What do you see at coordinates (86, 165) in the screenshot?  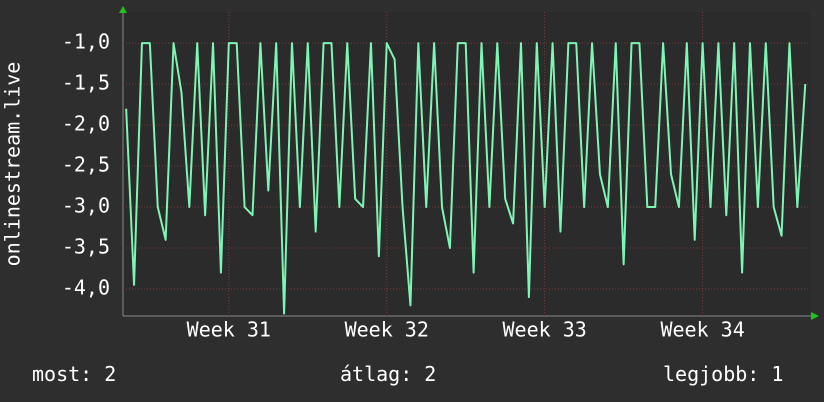 I see `y-tick-label: -2,5` at bounding box center [86, 165].